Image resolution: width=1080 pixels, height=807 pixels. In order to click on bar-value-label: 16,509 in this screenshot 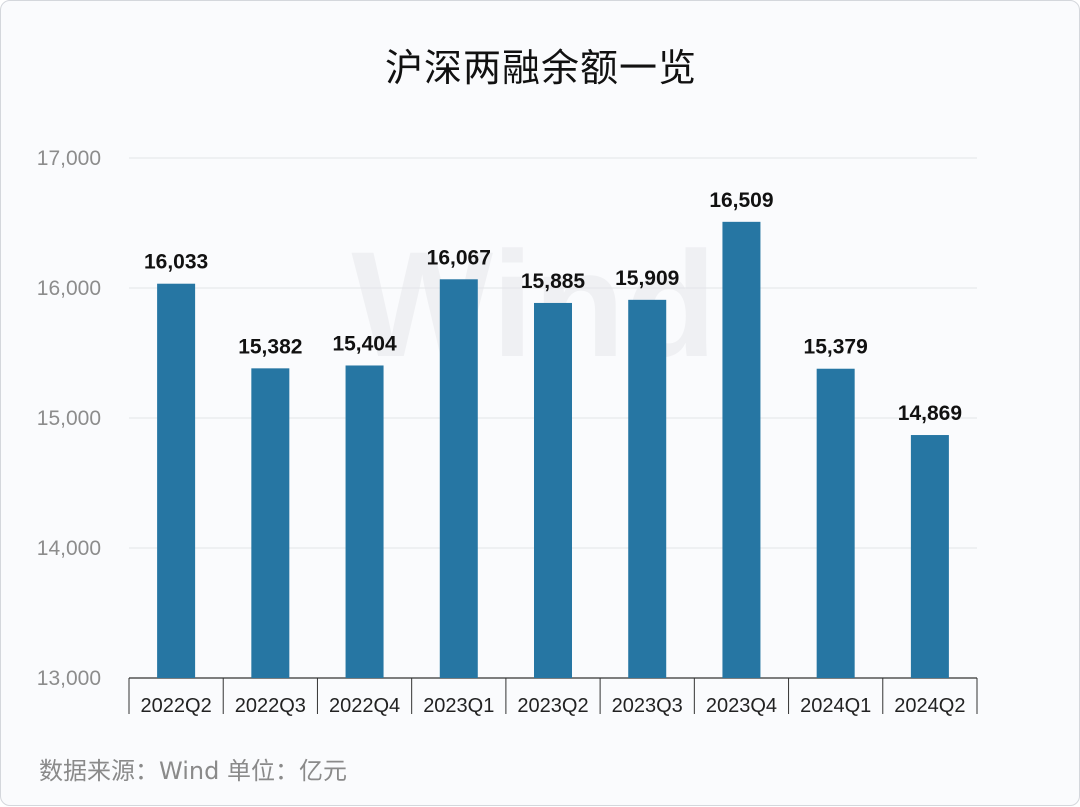, I will do `click(741, 200)`.